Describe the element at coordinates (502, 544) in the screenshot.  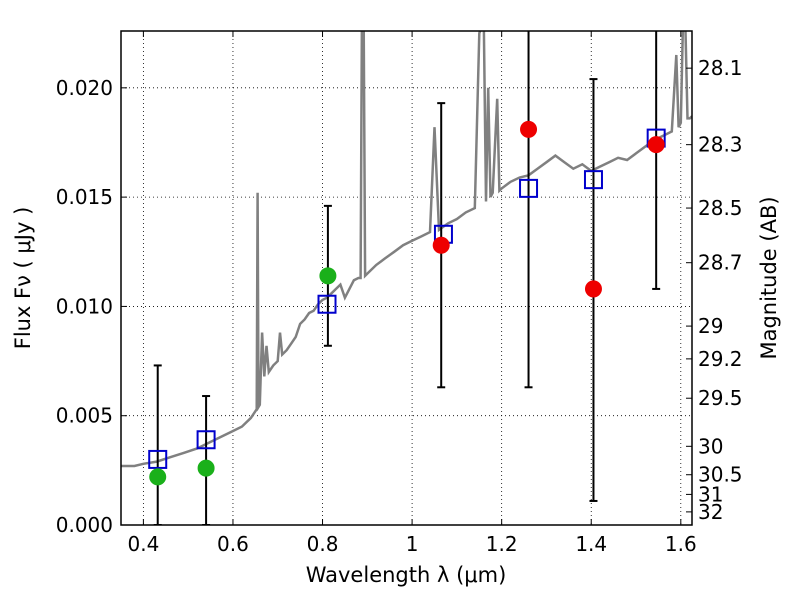
I see `x-tick-label: 1.2` at that location.